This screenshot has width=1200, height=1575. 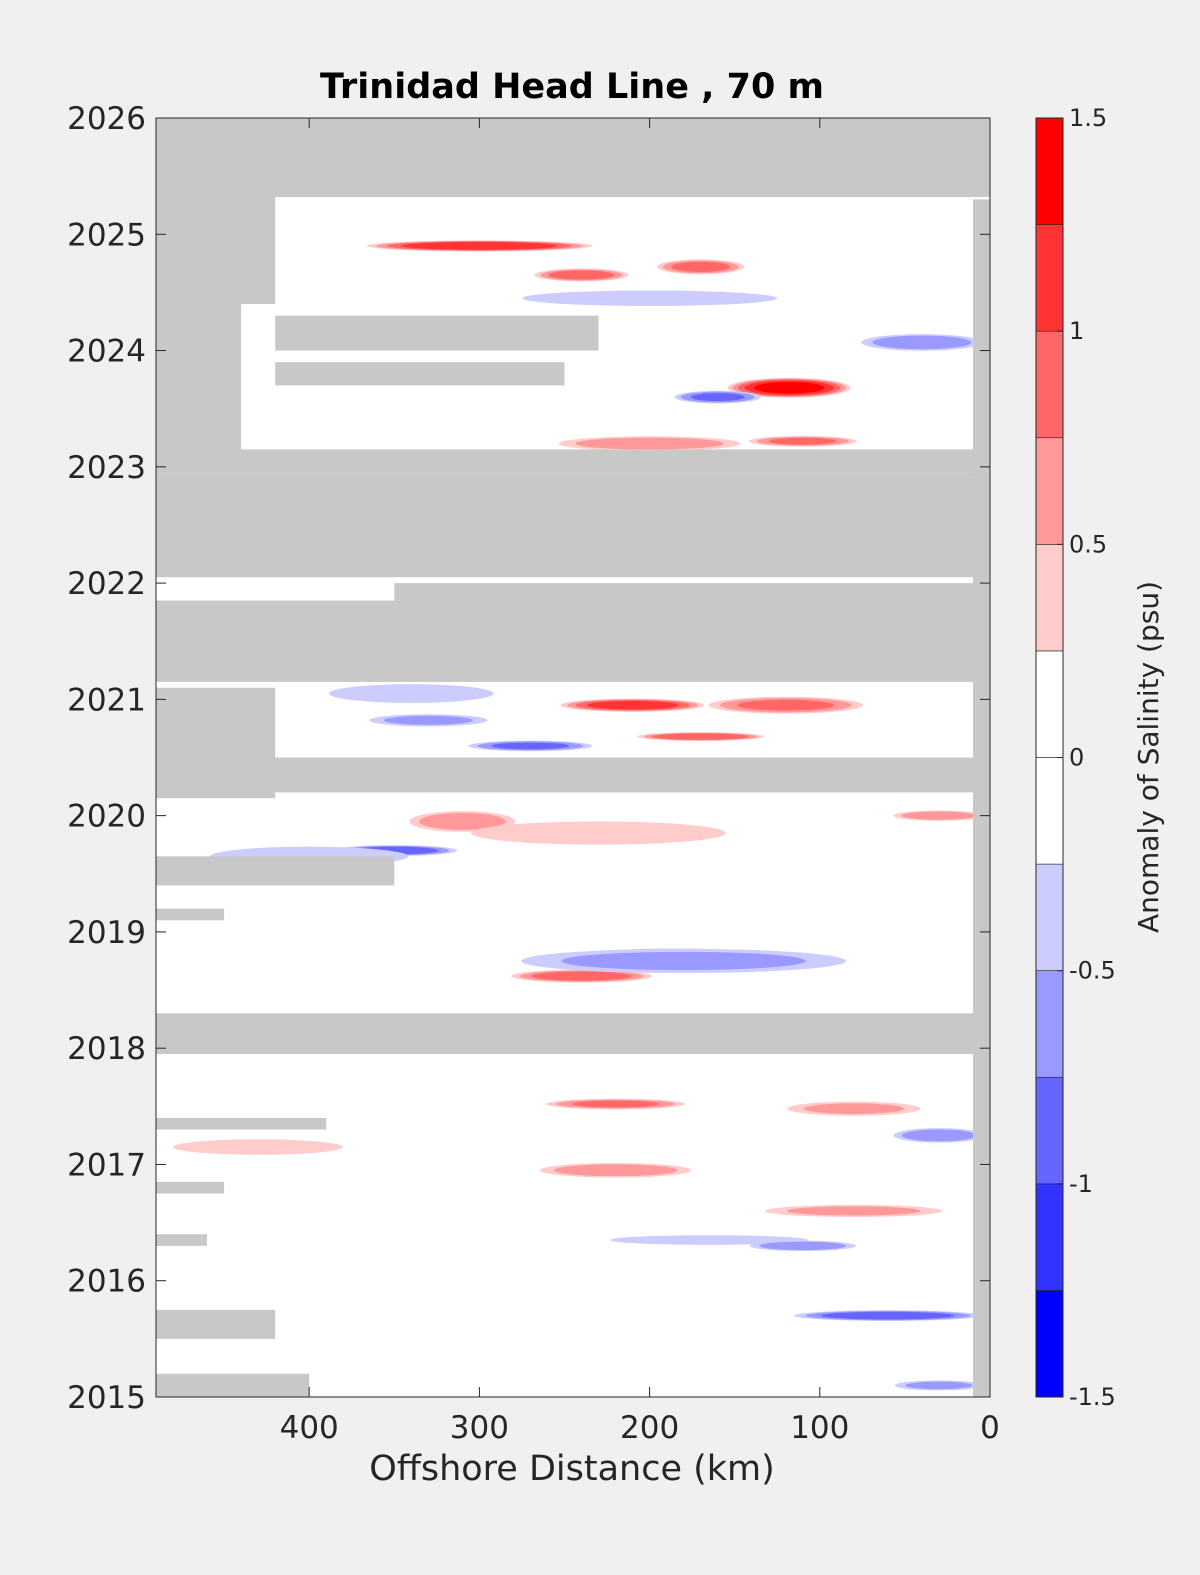 I want to click on x-tick-label: 200, so click(x=649, y=1428).